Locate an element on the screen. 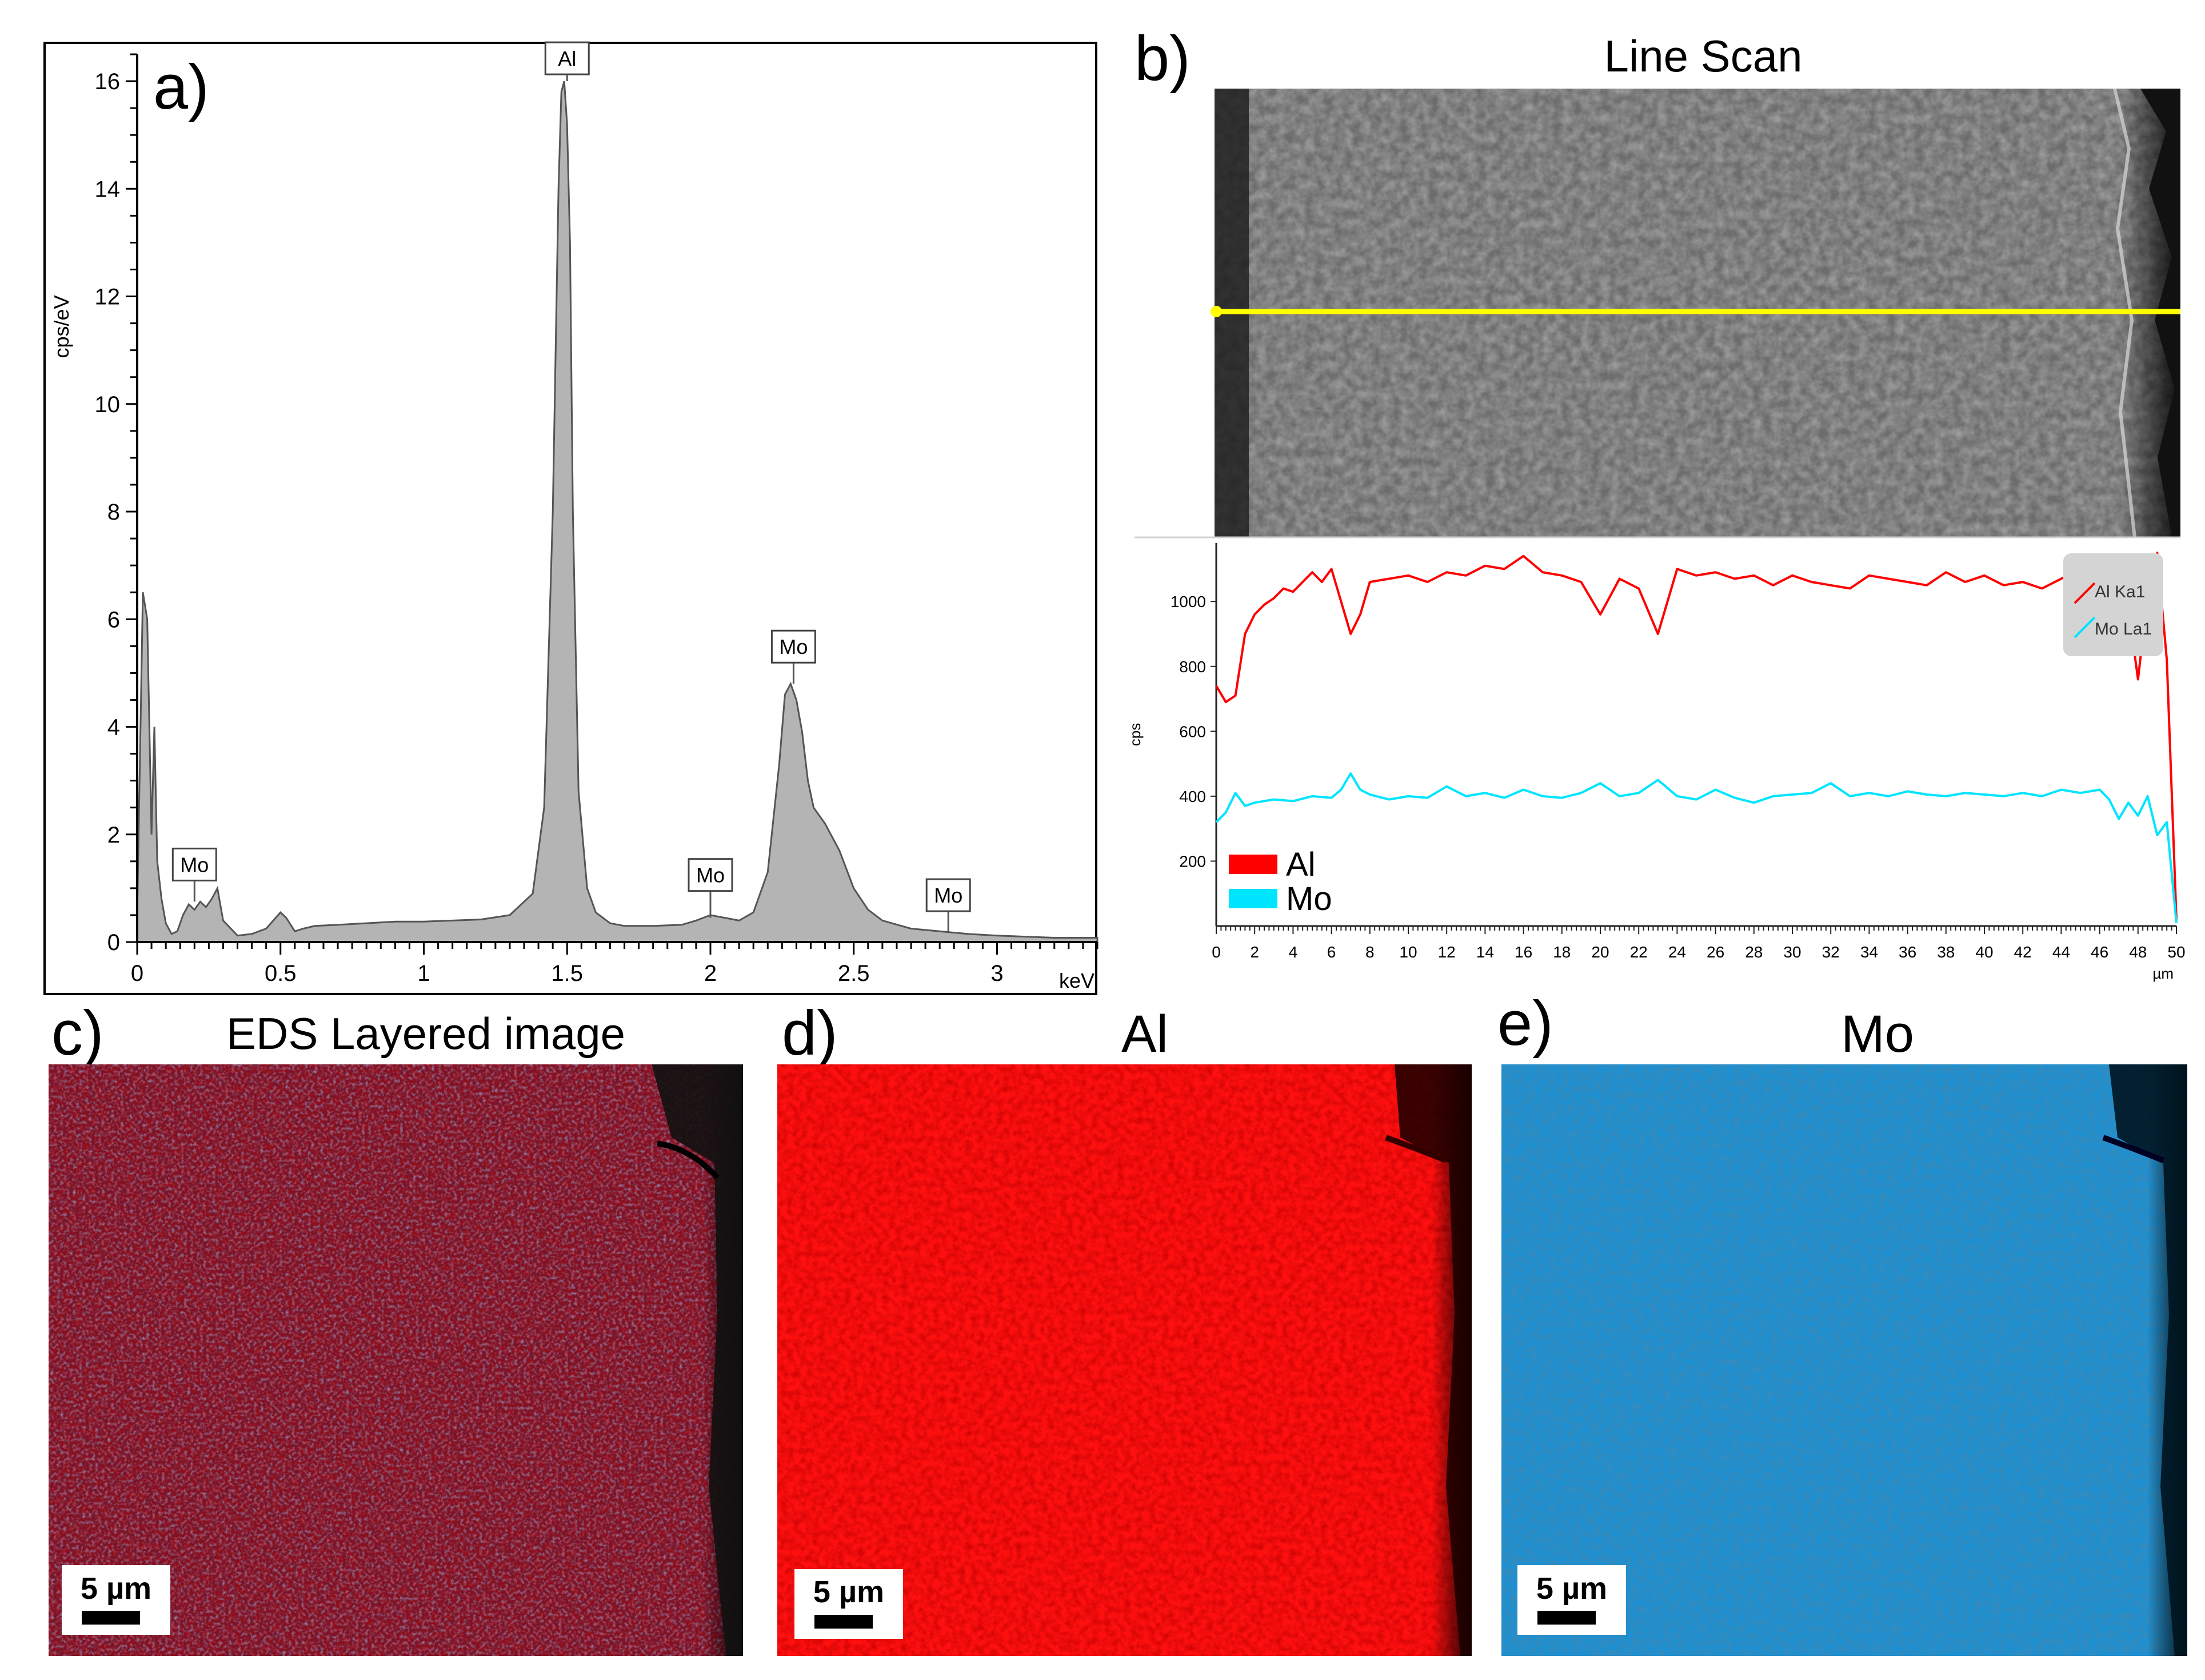 The image size is (2205, 1680). panel-d-title: Al is located at coordinates (1144, 1034).